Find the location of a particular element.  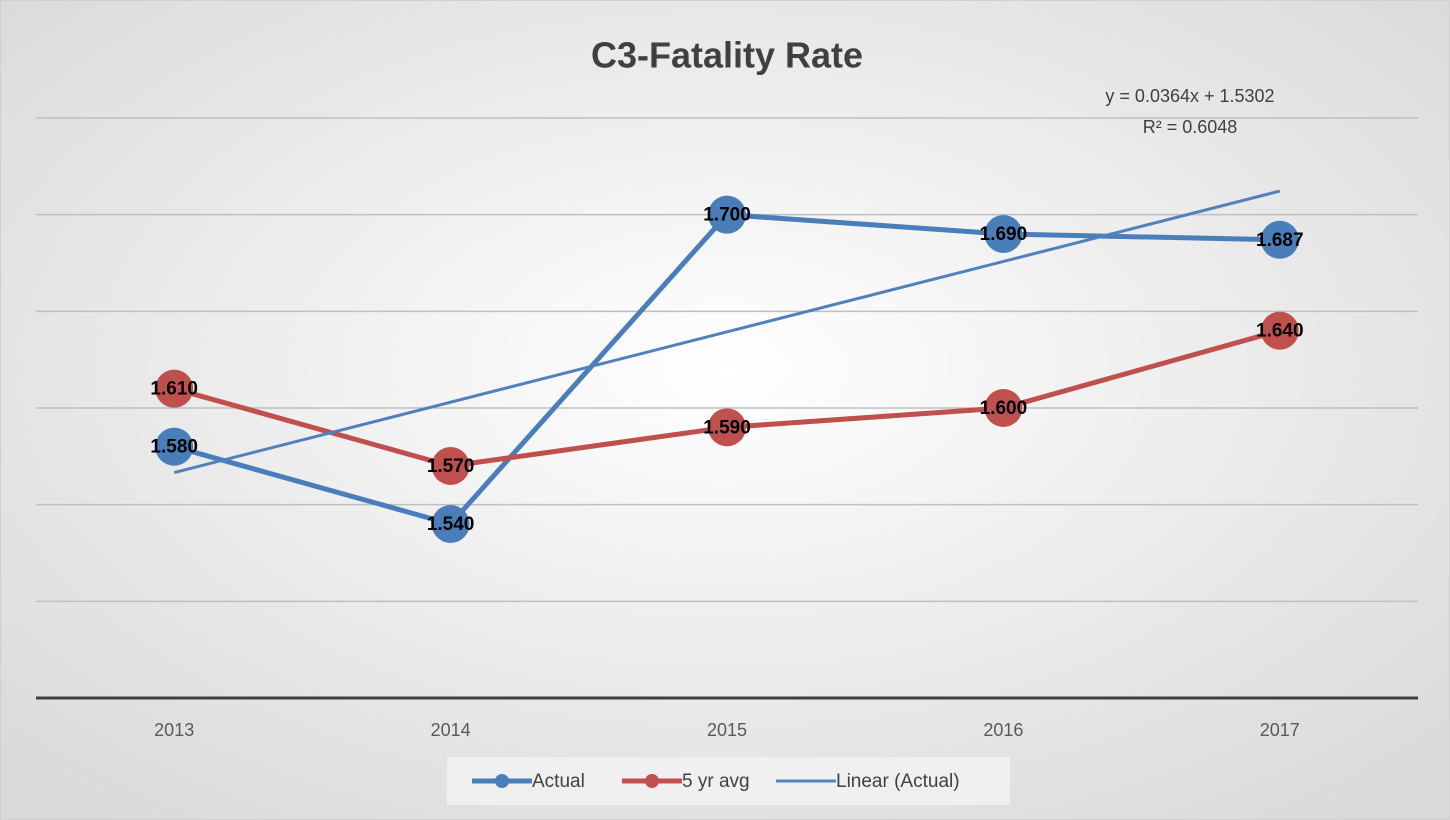

legend-label: Linear (Actual) is located at coordinates (898, 781).